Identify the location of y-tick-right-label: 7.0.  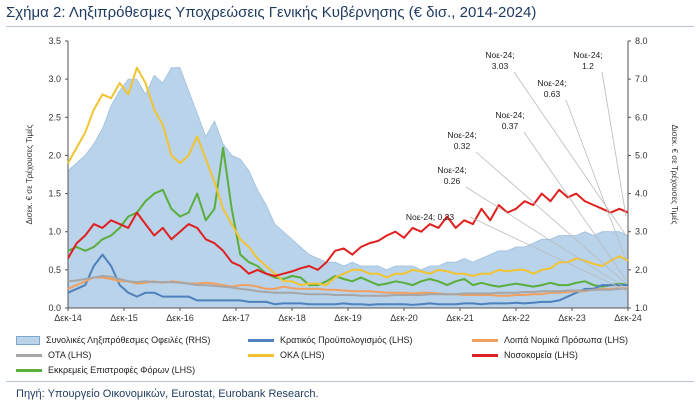
(641, 79).